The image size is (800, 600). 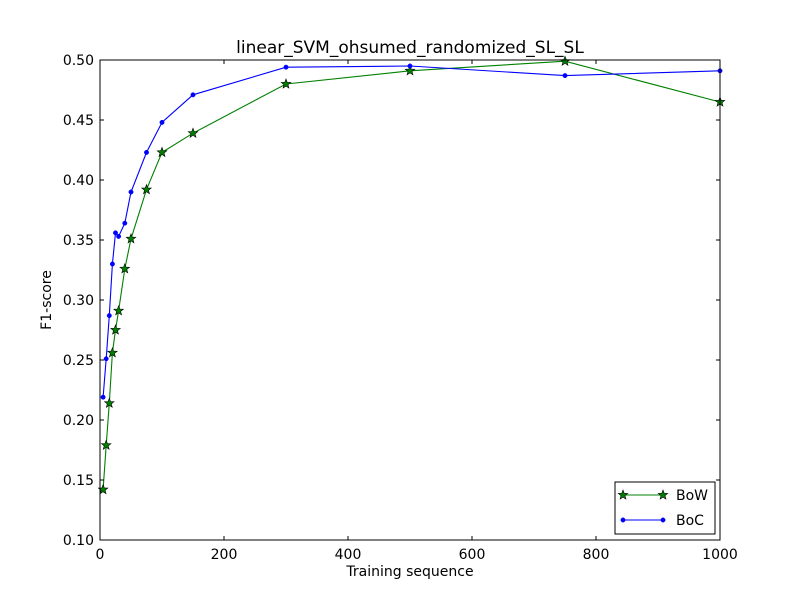 What do you see at coordinates (472, 555) in the screenshot?
I see `x-tick-label: 600` at bounding box center [472, 555].